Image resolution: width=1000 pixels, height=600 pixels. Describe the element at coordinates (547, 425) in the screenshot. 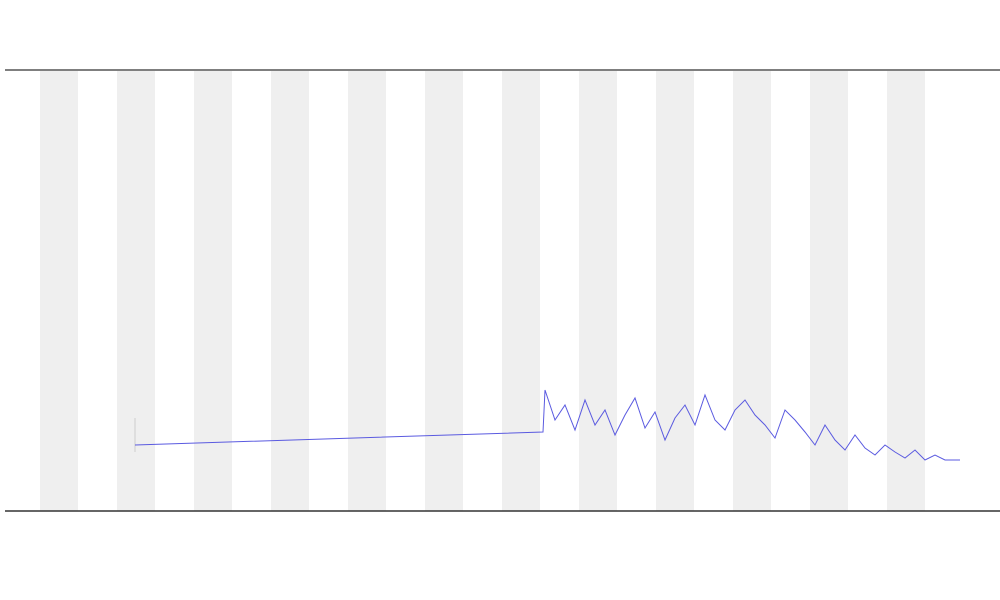

I see `line-series` at that location.